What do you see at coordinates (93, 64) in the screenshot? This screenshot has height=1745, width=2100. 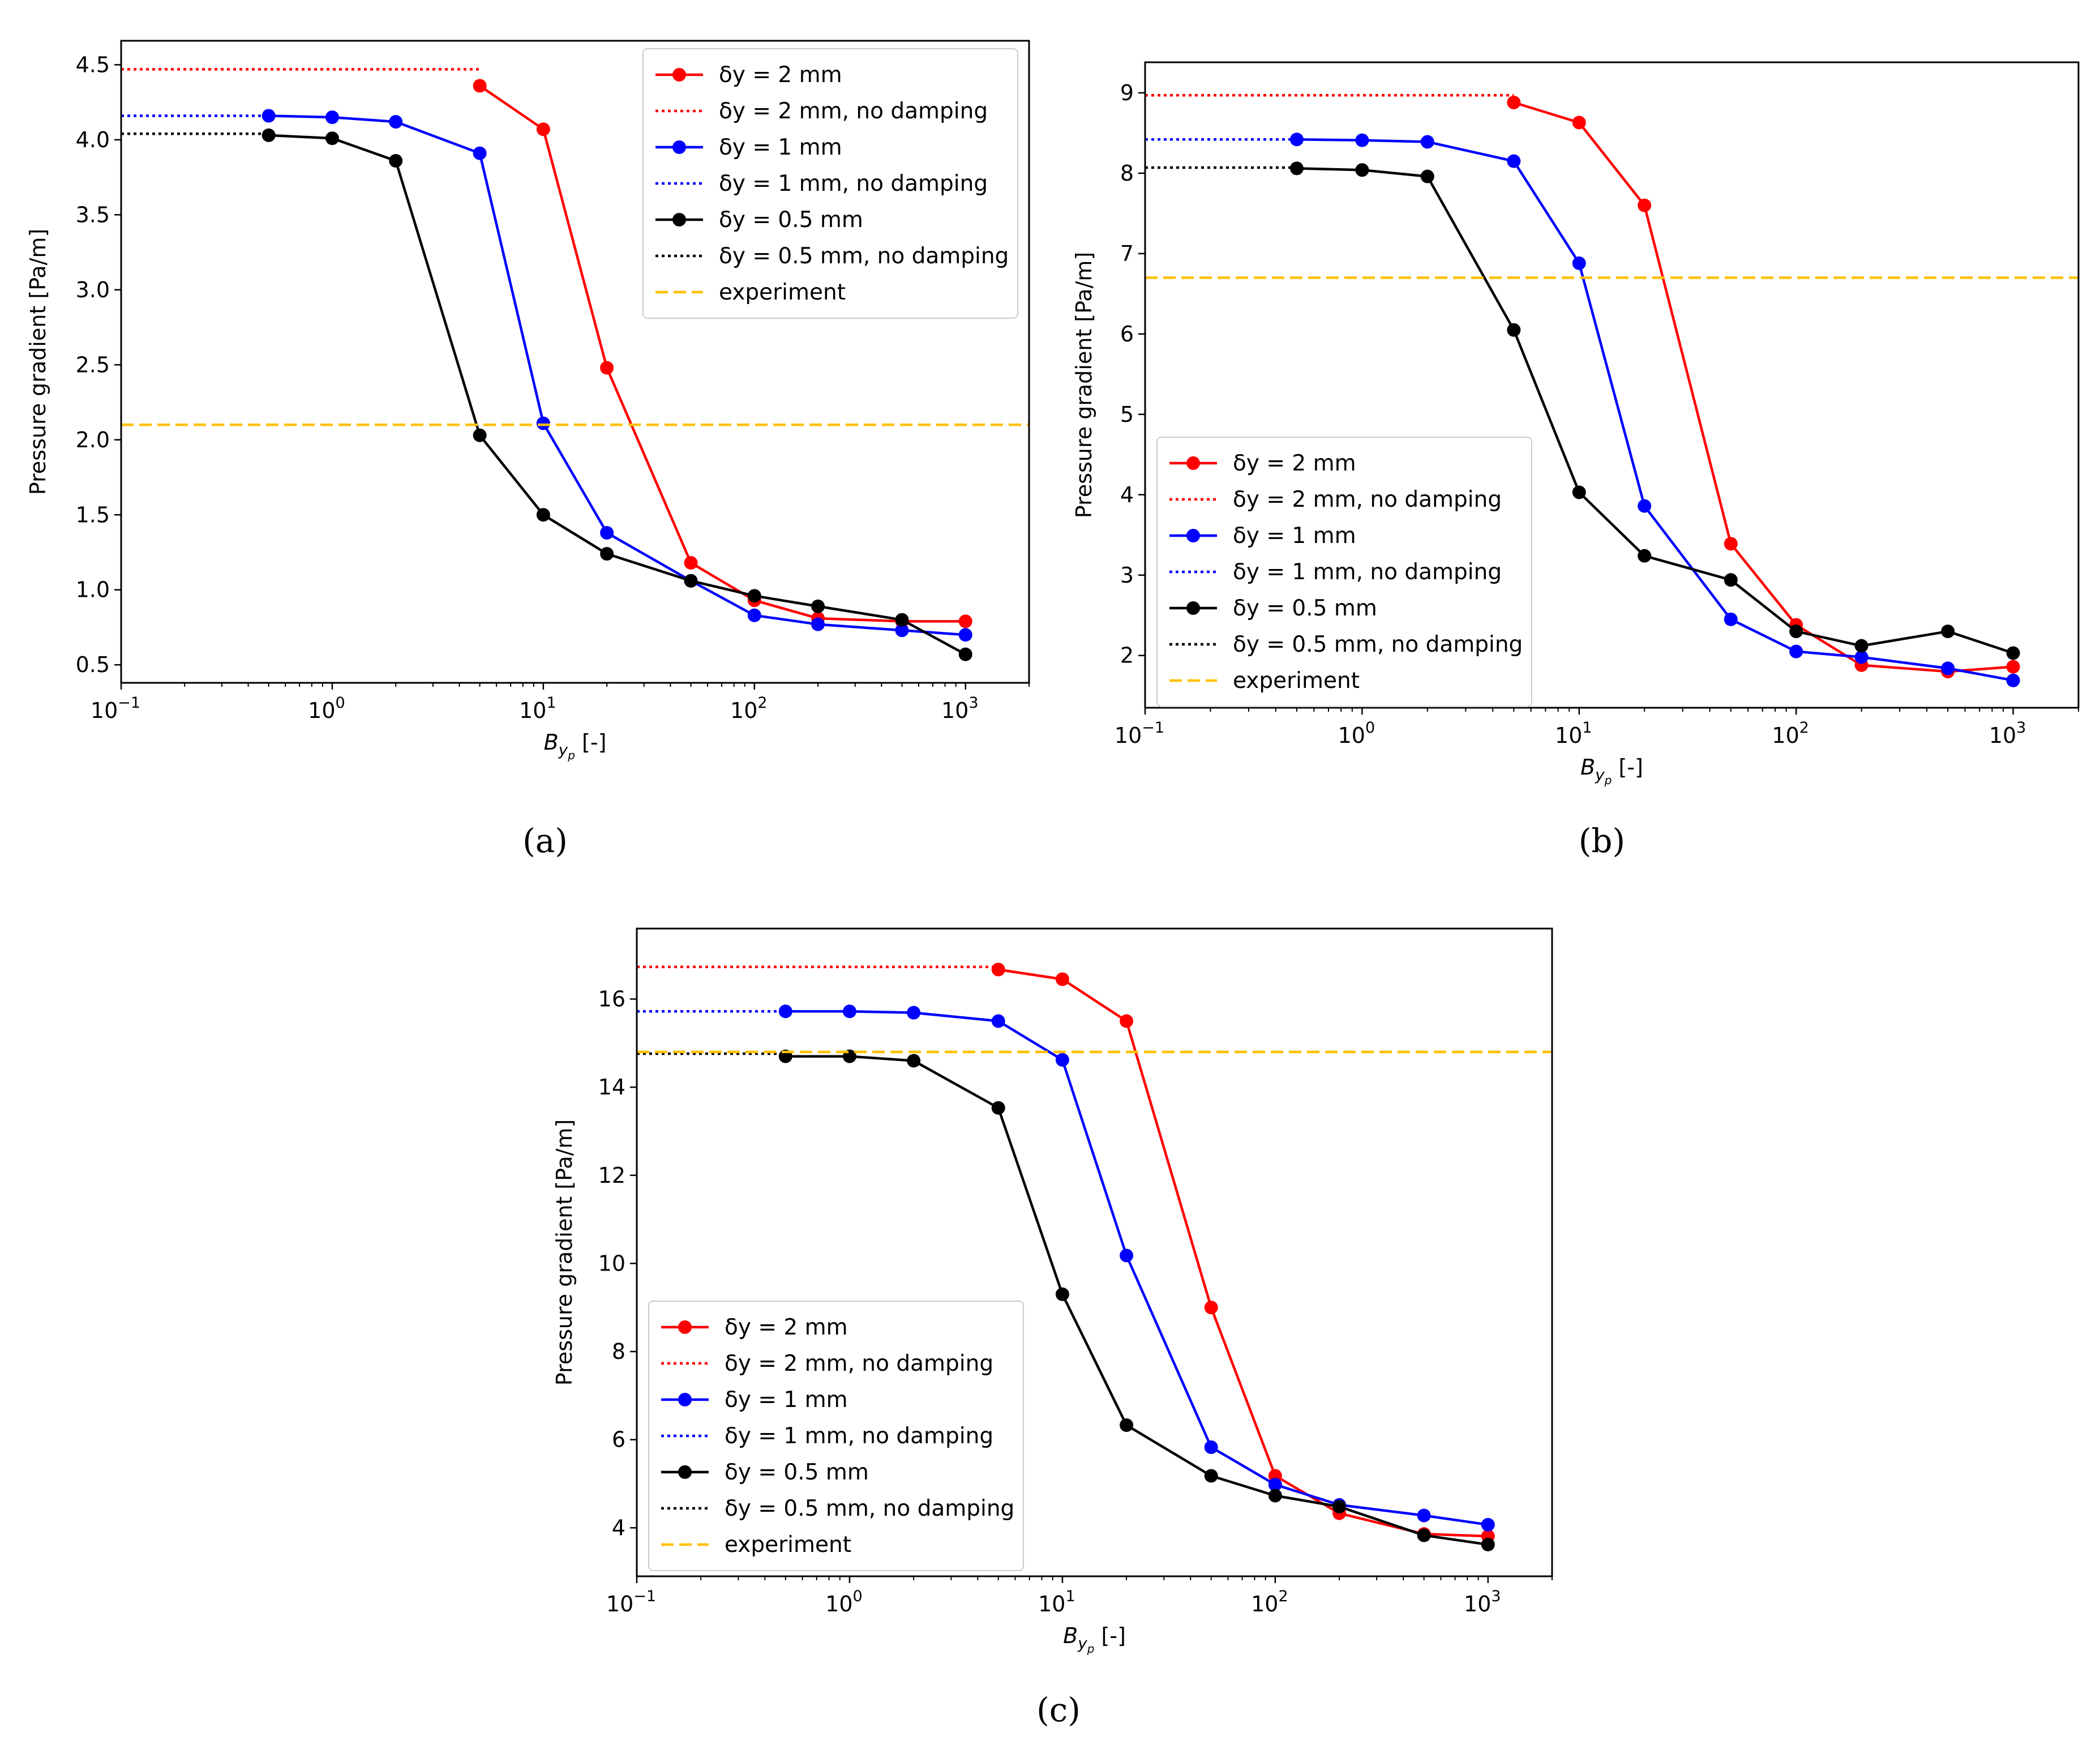 I see `y-tick-label: 4.5` at bounding box center [93, 64].